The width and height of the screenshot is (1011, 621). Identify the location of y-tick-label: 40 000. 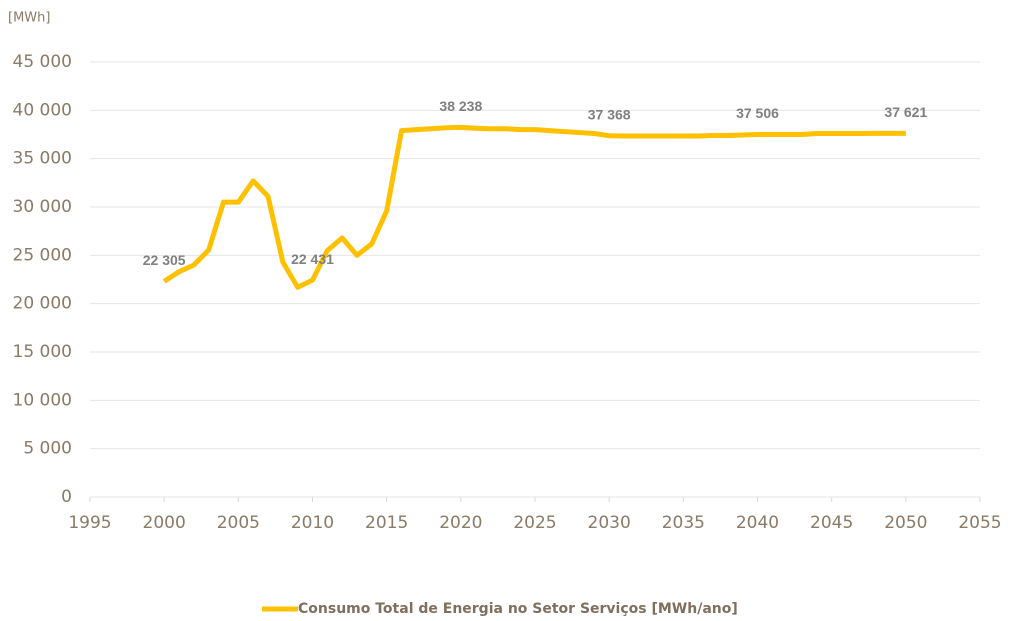
(42, 110).